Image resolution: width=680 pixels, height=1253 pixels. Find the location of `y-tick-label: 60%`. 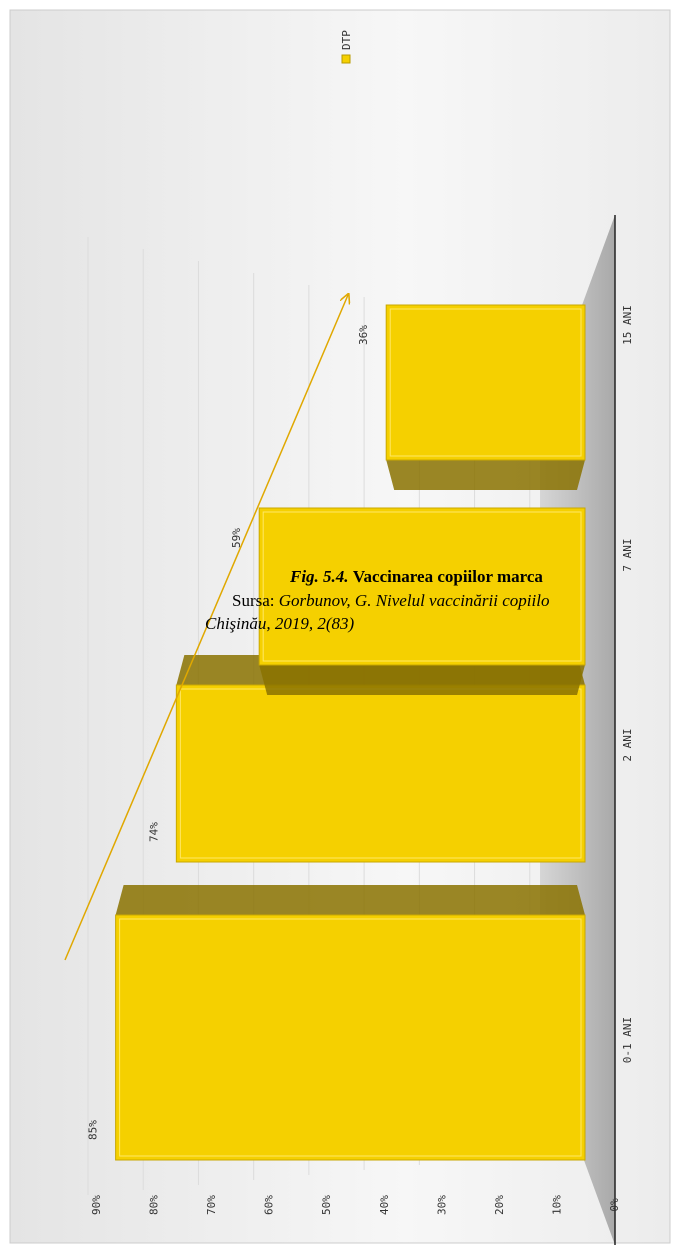

y-tick-label: 60% is located at coordinates (269, 1205).